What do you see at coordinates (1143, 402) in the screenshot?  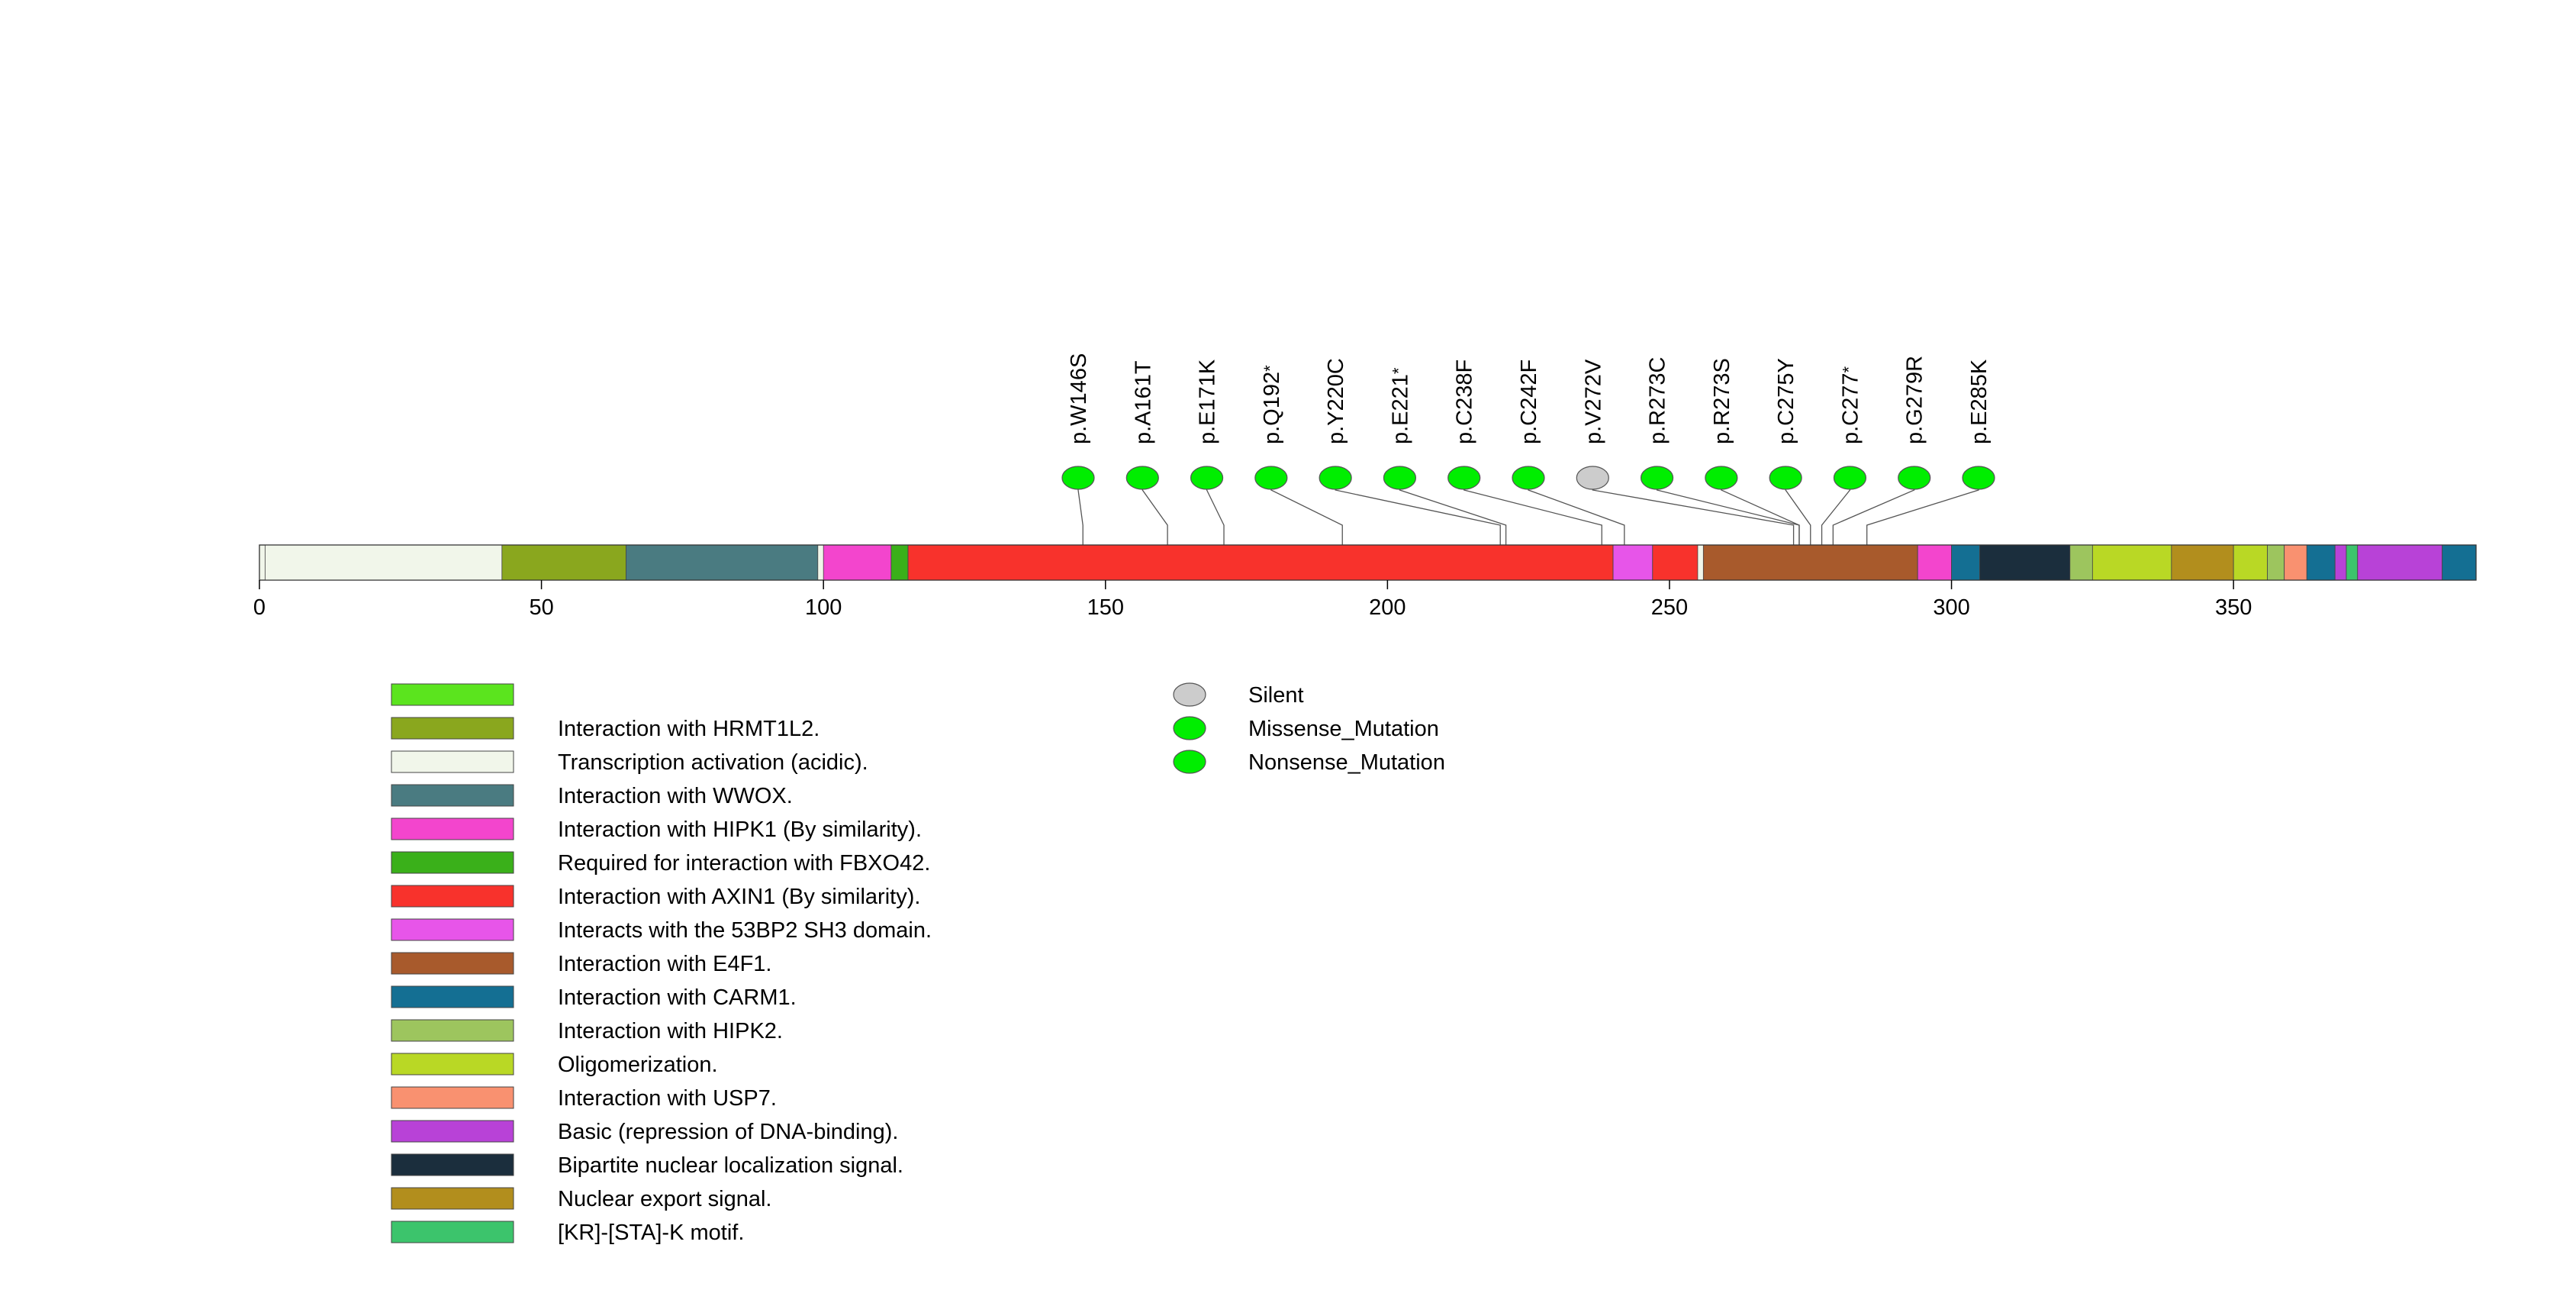 I see `mutation-label: p.A161T` at bounding box center [1143, 402].